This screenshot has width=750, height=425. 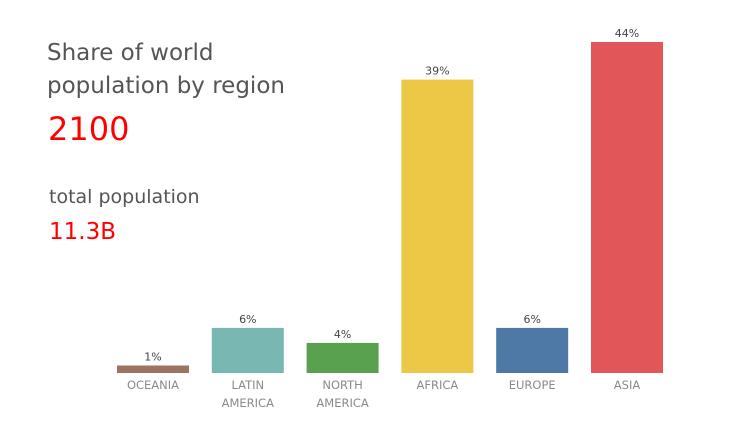 What do you see at coordinates (82, 232) in the screenshot?
I see `total-population-value: 11.3B` at bounding box center [82, 232].